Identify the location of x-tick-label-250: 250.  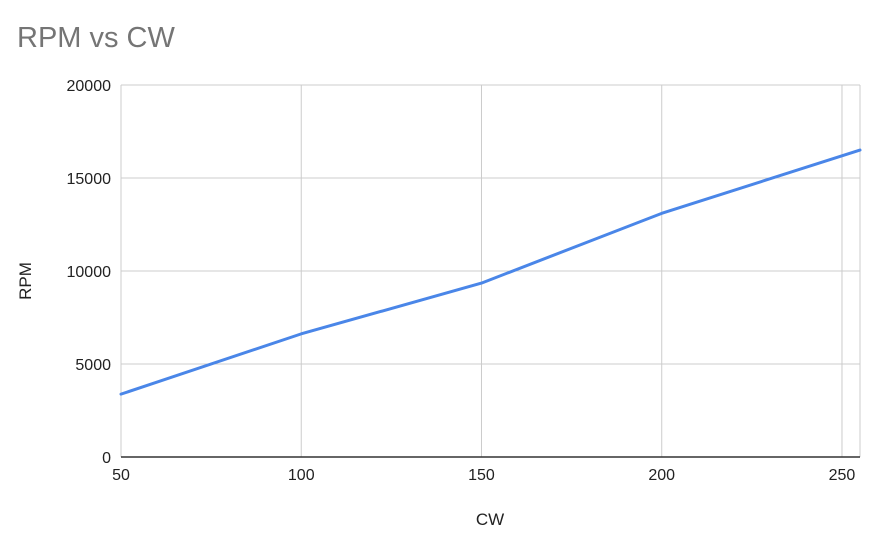
(842, 475).